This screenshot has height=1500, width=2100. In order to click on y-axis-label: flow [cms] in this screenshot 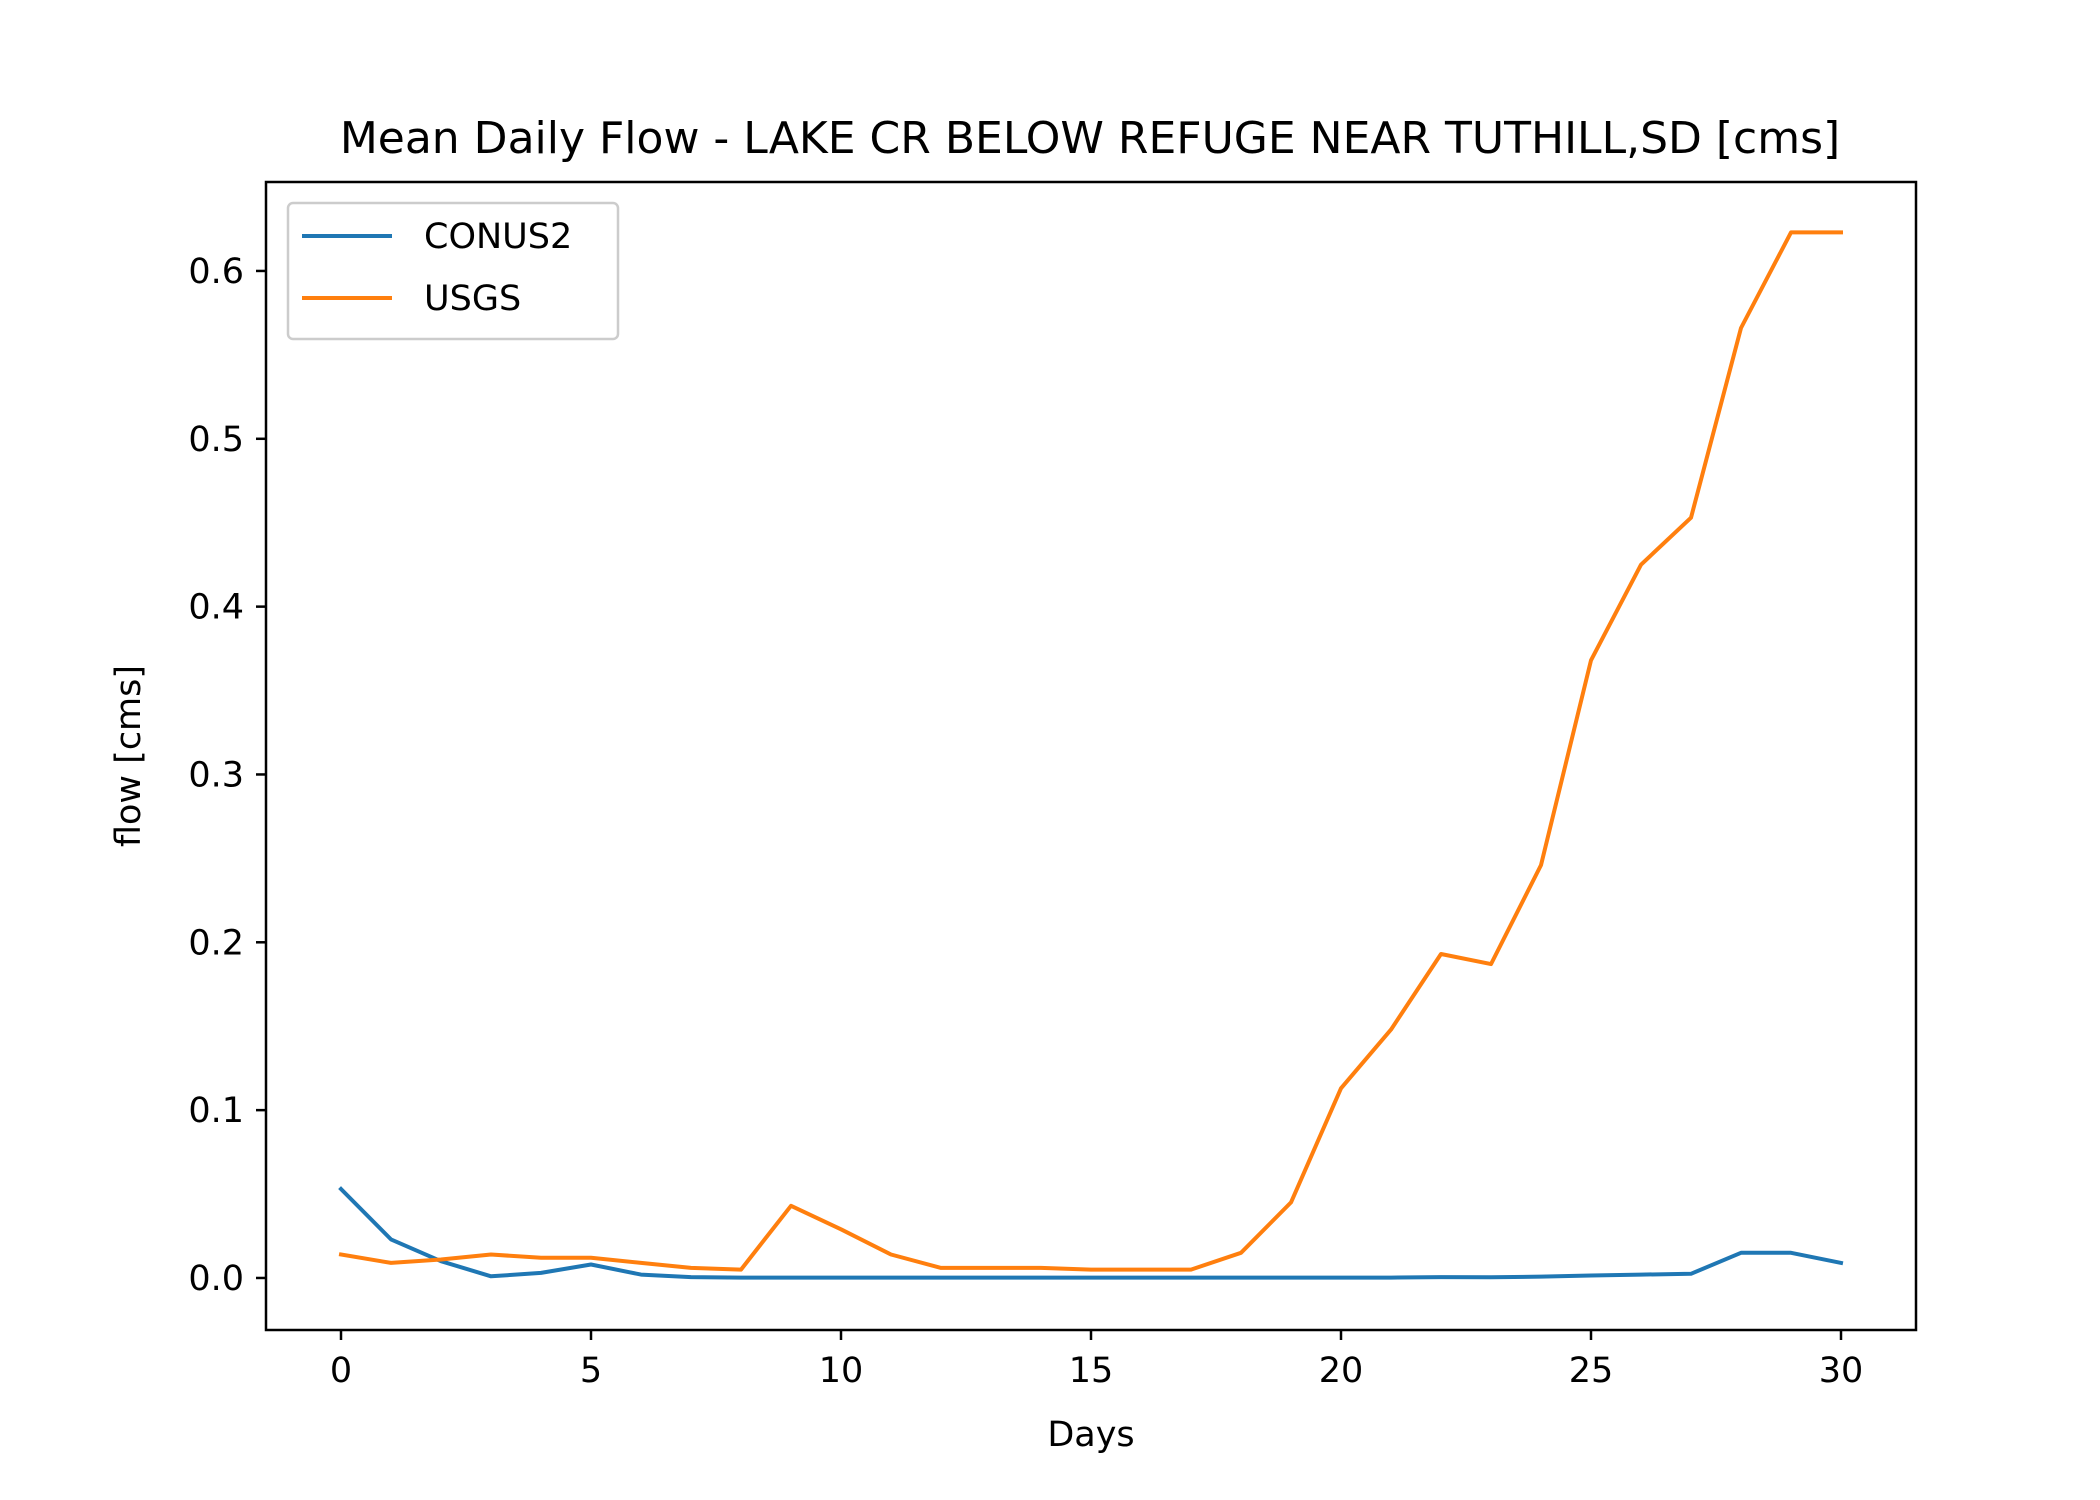, I will do `click(129, 756)`.